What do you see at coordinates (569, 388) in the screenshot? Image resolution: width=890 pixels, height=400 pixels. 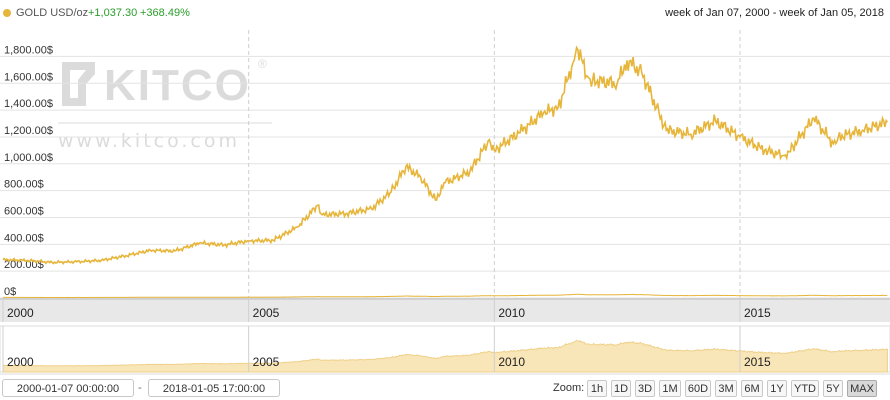 I see `zoom-label: Zoom:` at bounding box center [569, 388].